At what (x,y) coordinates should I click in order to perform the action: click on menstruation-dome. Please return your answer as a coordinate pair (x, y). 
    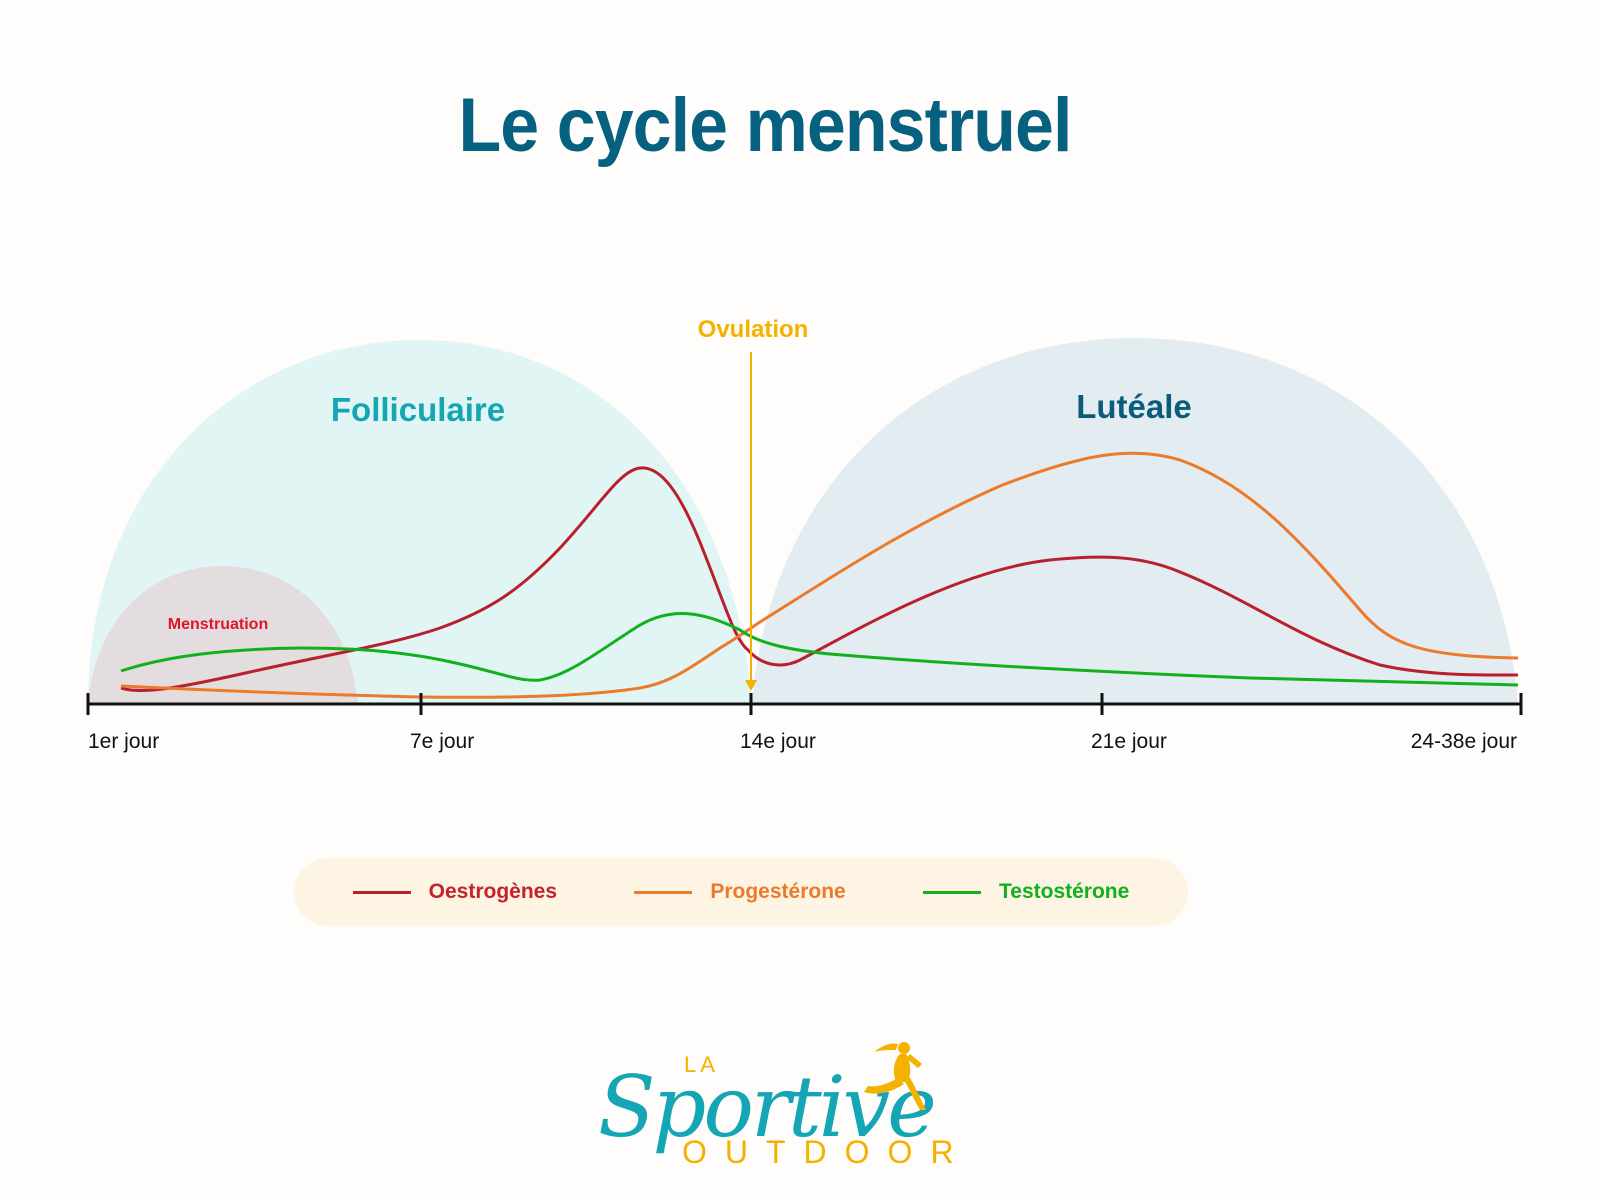
    Looking at the image, I should click on (223, 635).